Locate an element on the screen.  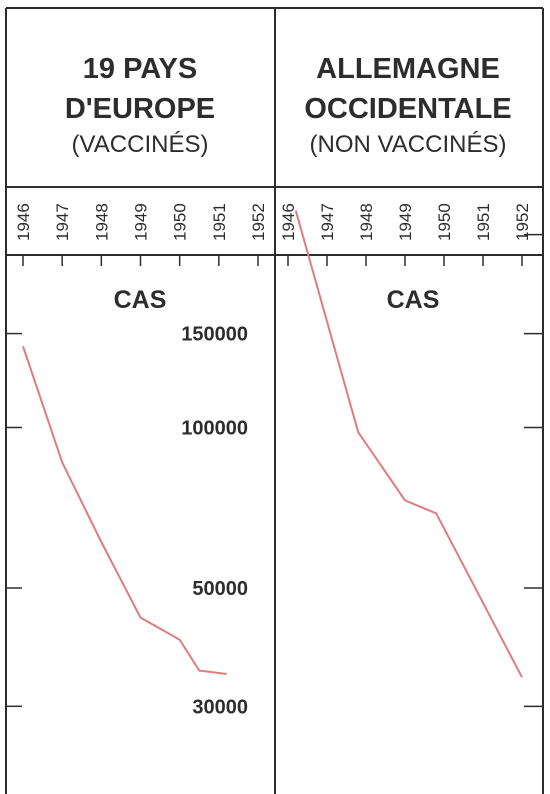
right-y-axis-label: CAS is located at coordinates (413, 300).